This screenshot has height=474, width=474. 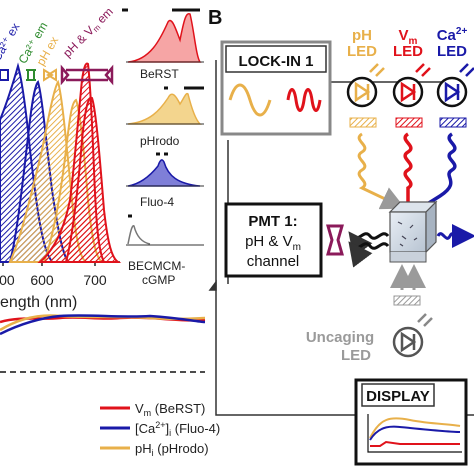 I want to click on led-ca, so click(x=455, y=85).